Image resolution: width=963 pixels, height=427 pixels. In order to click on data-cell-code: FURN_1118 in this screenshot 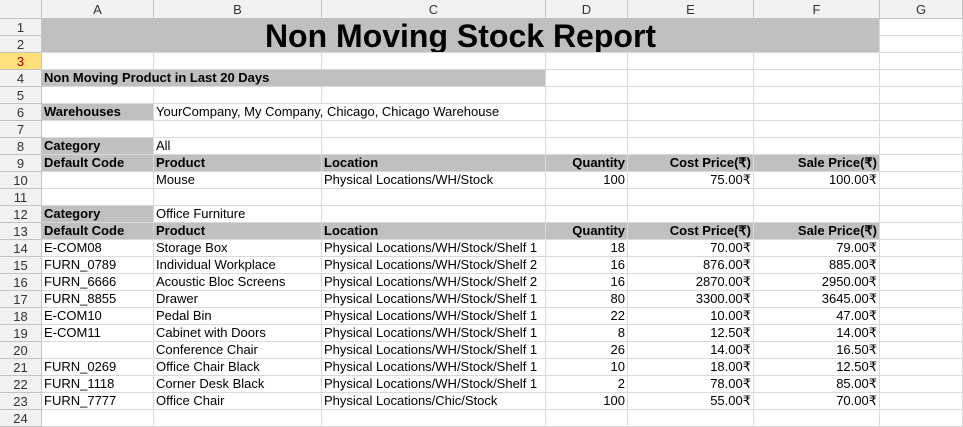, I will do `click(98, 384)`.